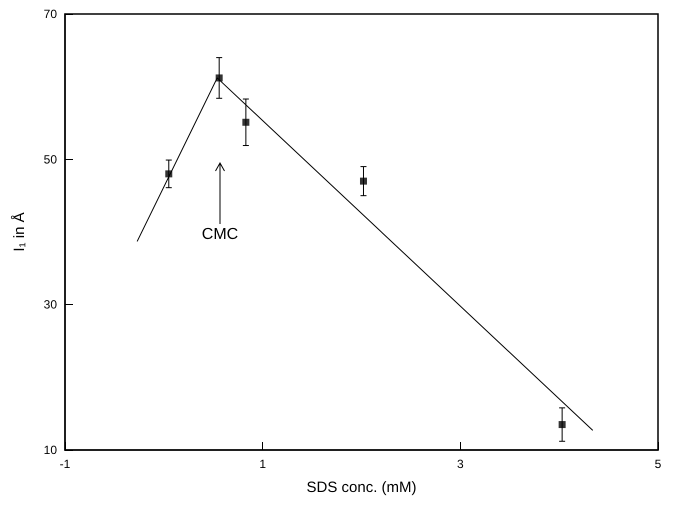  Describe the element at coordinates (51, 450) in the screenshot. I see `y-tick-label: 10` at that location.